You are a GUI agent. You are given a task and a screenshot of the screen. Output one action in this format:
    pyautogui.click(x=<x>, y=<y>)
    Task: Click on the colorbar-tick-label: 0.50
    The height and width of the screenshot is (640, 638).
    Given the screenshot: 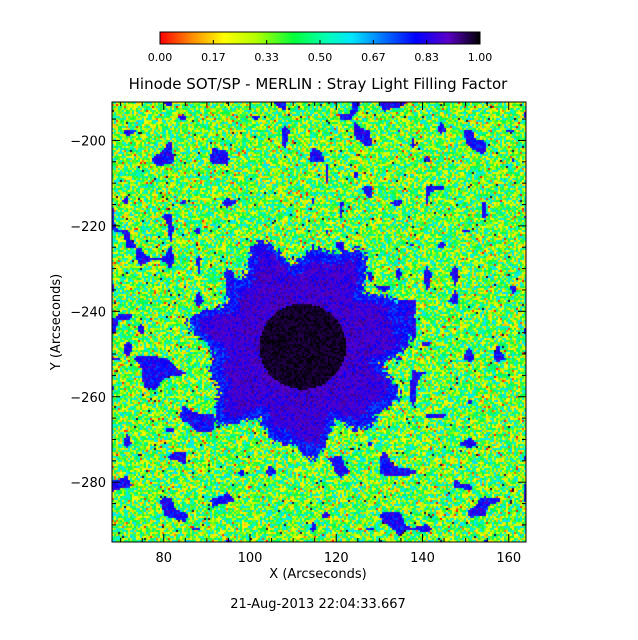 What is the action you would take?
    pyautogui.click(x=320, y=57)
    